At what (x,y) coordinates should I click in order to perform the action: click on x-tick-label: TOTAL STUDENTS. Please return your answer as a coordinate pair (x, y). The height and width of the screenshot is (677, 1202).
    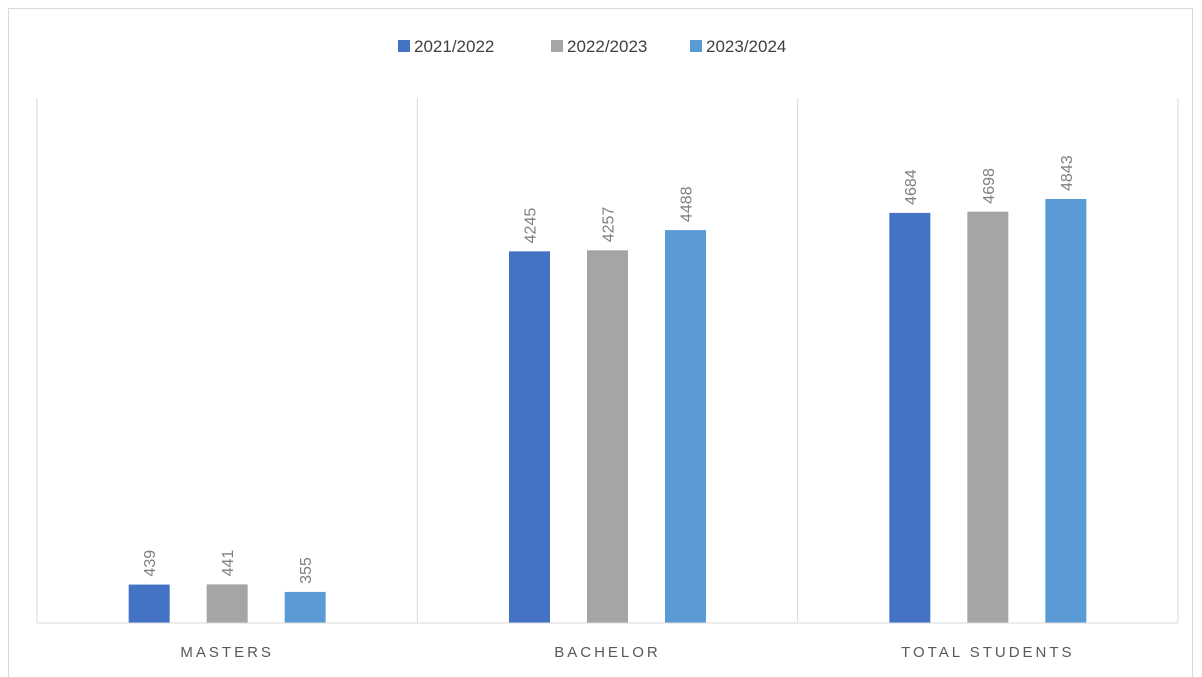
    Looking at the image, I should click on (987, 652).